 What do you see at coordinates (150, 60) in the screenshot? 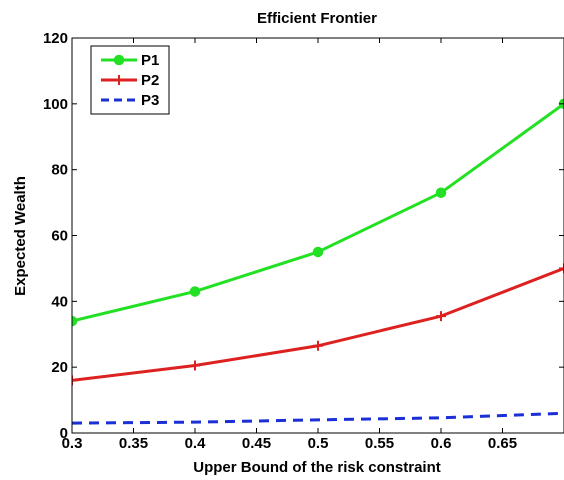
I see `legend-label-p1: P1` at bounding box center [150, 60].